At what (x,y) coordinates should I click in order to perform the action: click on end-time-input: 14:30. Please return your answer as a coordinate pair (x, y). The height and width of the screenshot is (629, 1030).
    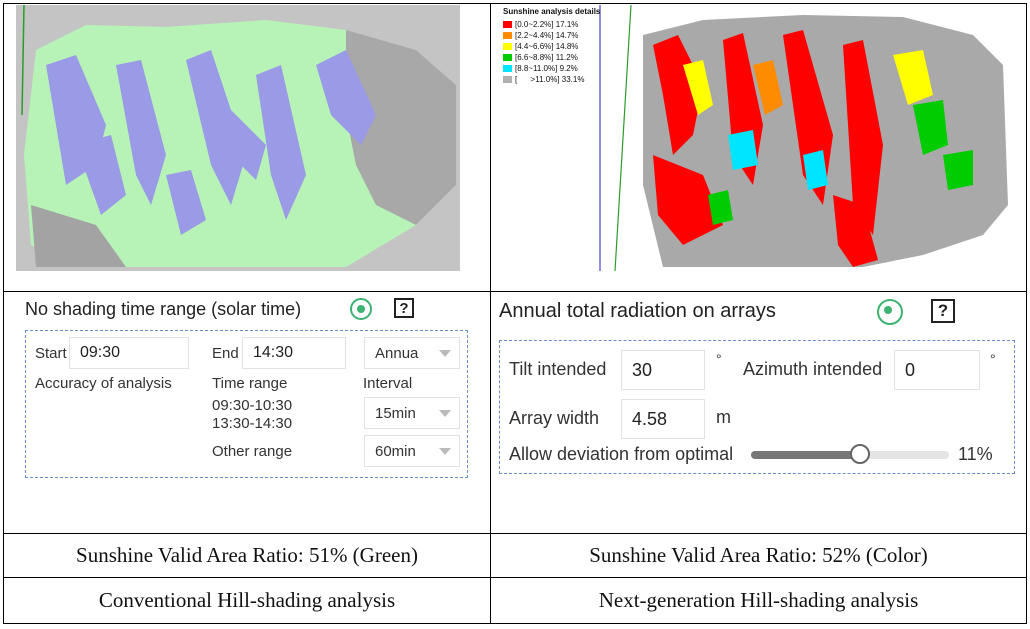
    Looking at the image, I should click on (294, 353).